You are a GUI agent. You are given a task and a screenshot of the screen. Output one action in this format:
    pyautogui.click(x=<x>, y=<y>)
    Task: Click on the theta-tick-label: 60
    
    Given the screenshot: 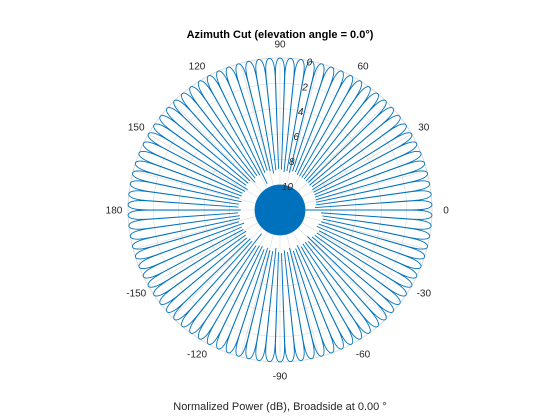 What is the action you would take?
    pyautogui.click(x=363, y=67)
    